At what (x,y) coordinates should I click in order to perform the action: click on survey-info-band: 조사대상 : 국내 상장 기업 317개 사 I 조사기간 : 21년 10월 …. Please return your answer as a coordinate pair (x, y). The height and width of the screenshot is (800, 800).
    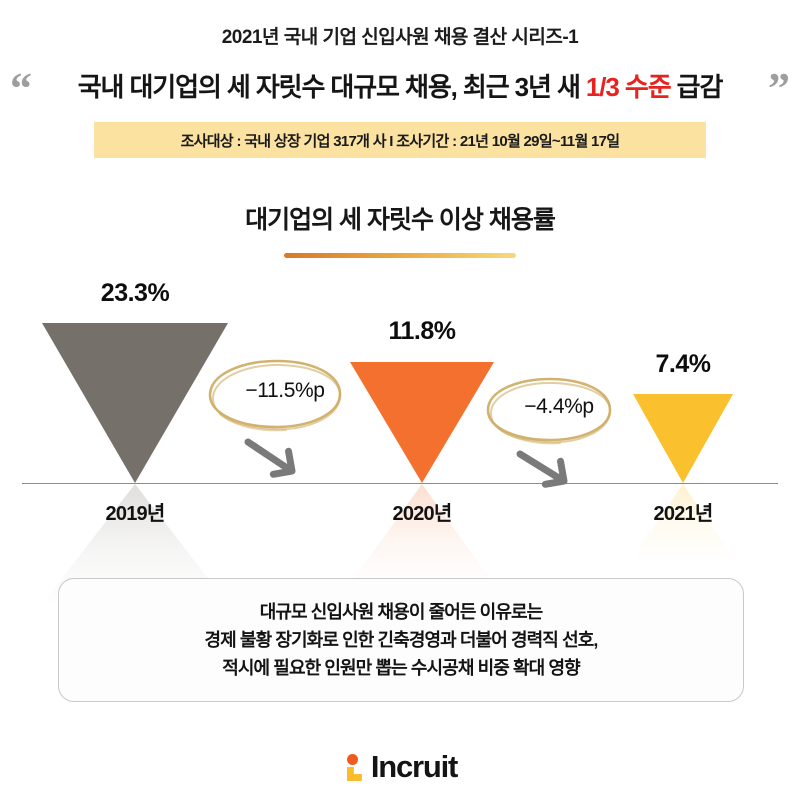
    Looking at the image, I should click on (400, 140).